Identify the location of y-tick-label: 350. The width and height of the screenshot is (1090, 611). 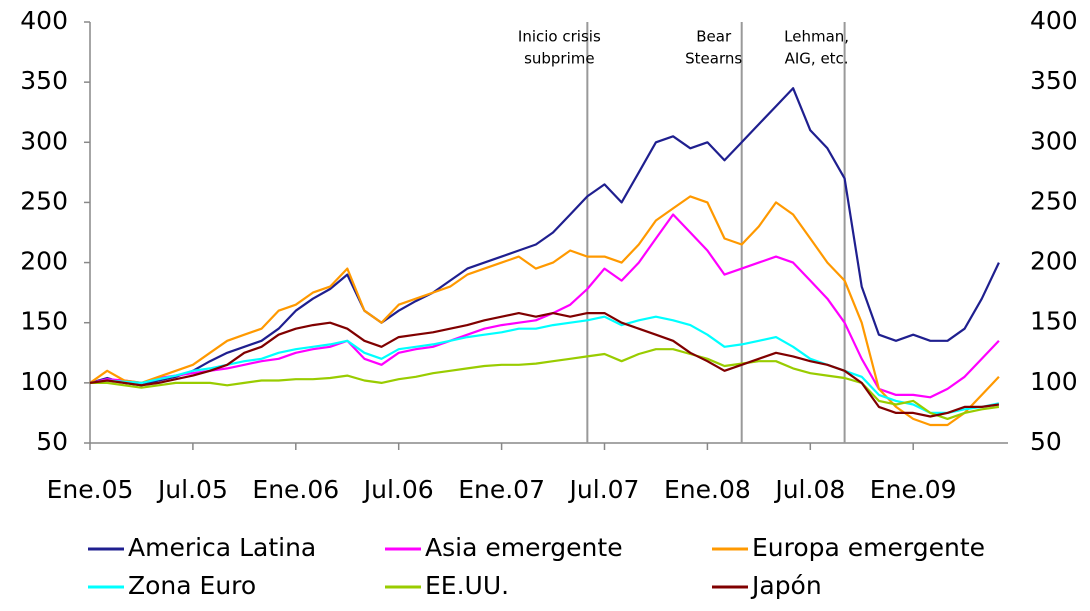
(44, 80).